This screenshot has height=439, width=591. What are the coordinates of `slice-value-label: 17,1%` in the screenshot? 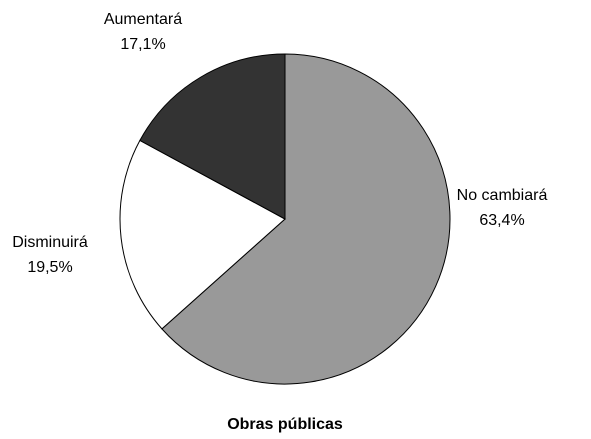 It's located at (142, 44).